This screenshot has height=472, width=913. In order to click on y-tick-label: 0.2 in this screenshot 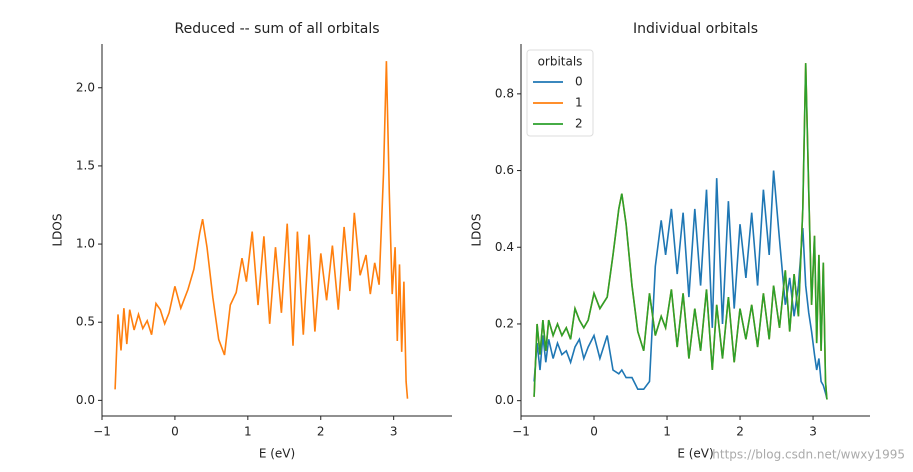, I will do `click(504, 323)`.